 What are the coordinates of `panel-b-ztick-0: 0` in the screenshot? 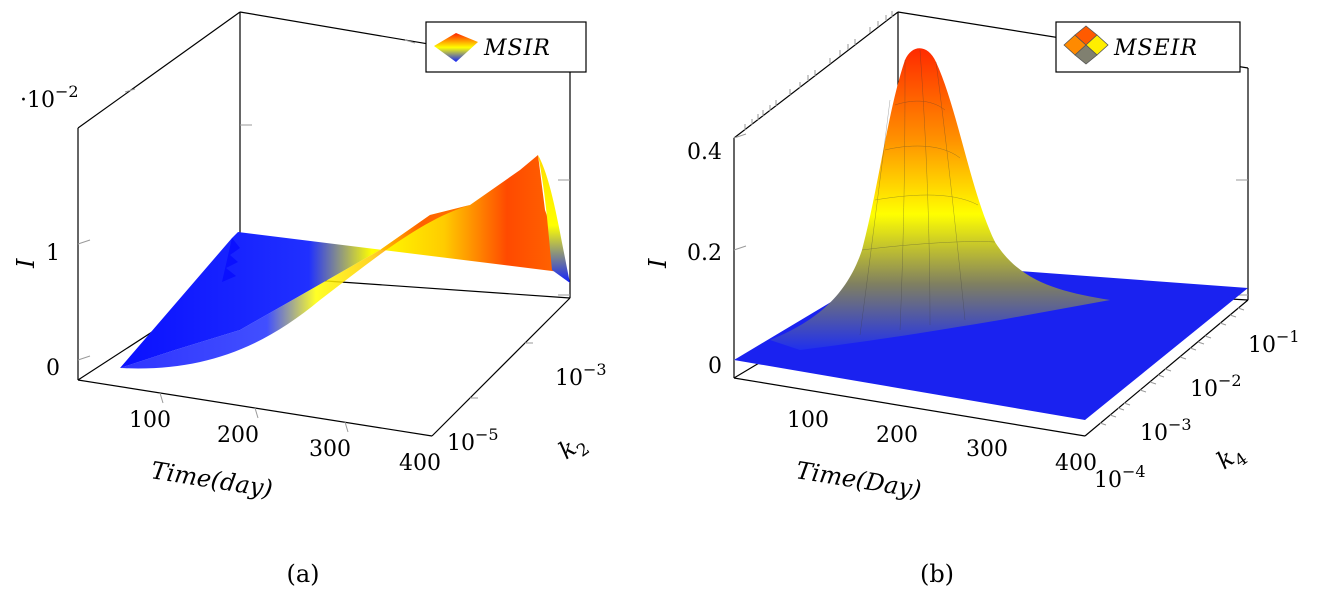 It's located at (715, 366).